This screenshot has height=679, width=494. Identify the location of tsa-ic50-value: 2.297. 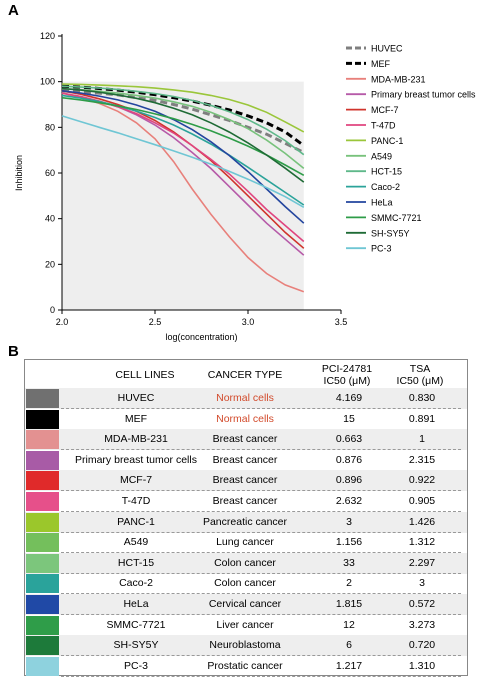
(422, 562).